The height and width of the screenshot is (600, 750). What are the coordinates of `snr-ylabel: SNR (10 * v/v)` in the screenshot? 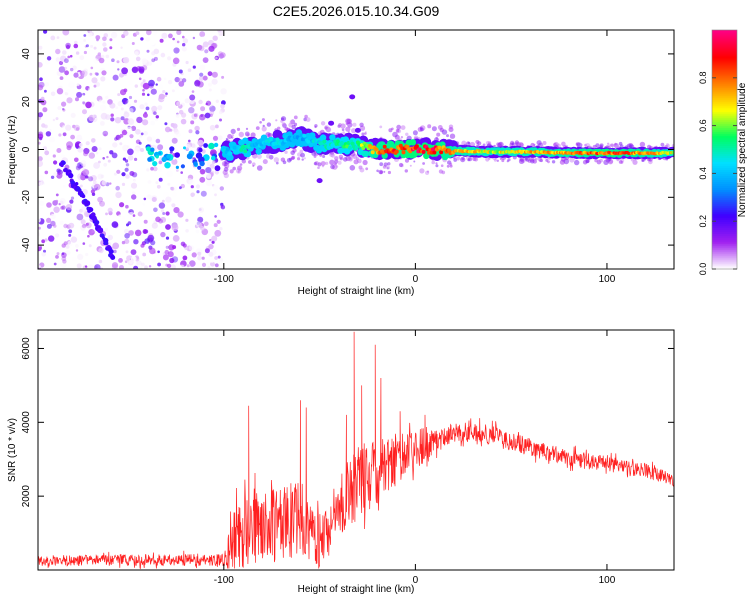 It's located at (12, 450).